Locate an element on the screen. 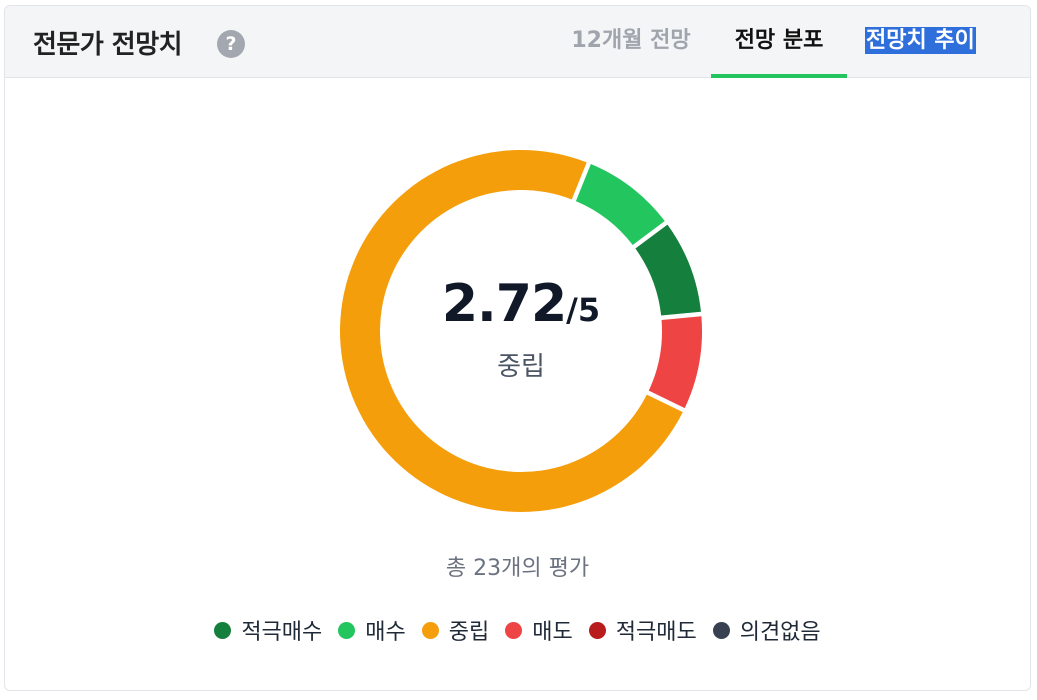 Image resolution: width=1037 pixels, height=700 pixels. legend-dot-sell is located at coordinates (514, 630).